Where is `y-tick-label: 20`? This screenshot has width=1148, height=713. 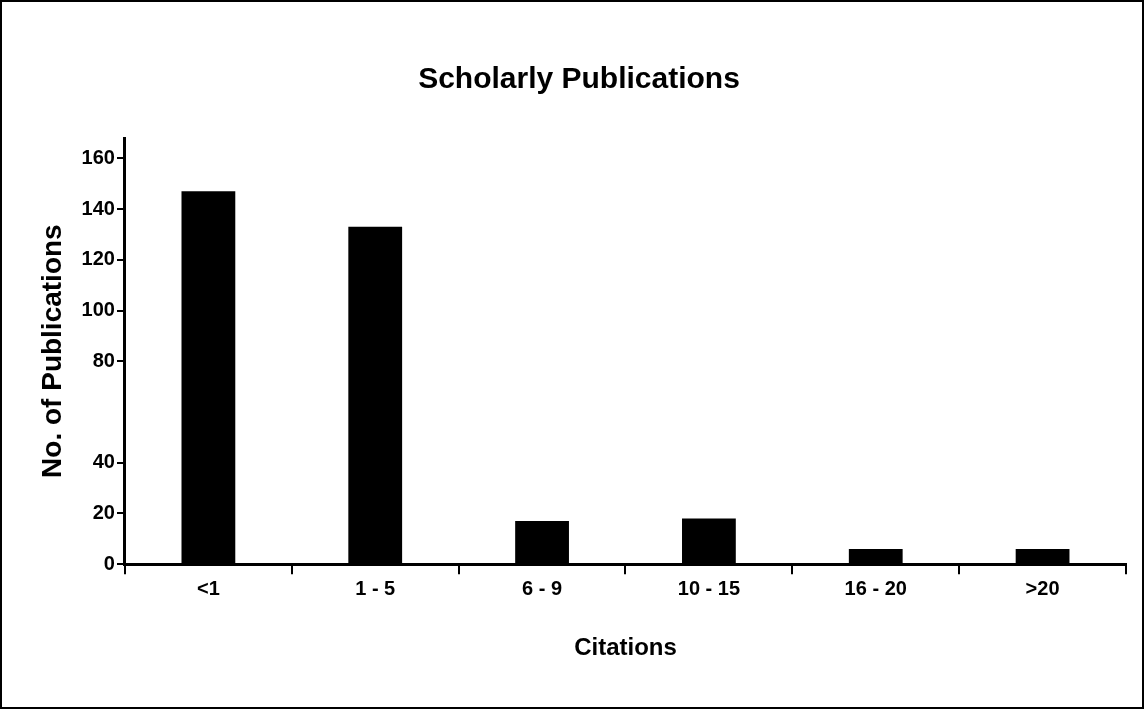 y-tick-label: 20 is located at coordinates (103, 511).